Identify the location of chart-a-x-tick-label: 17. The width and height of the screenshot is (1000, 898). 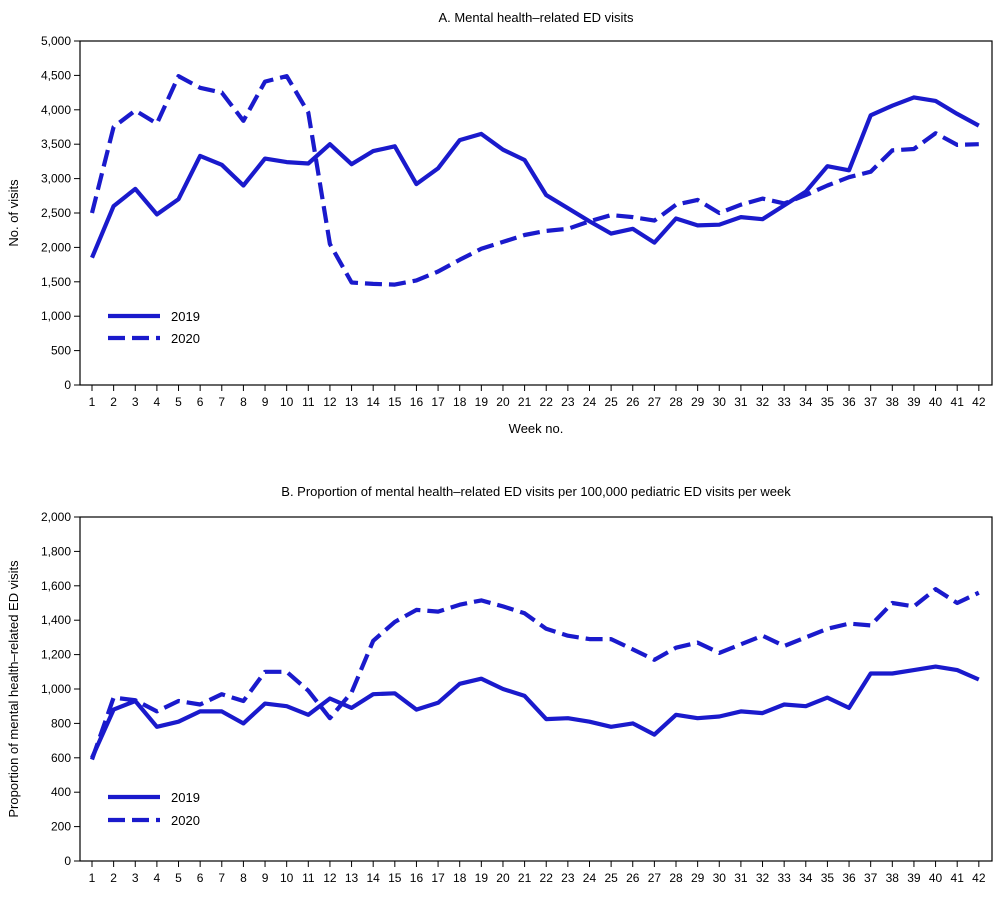
(438, 402).